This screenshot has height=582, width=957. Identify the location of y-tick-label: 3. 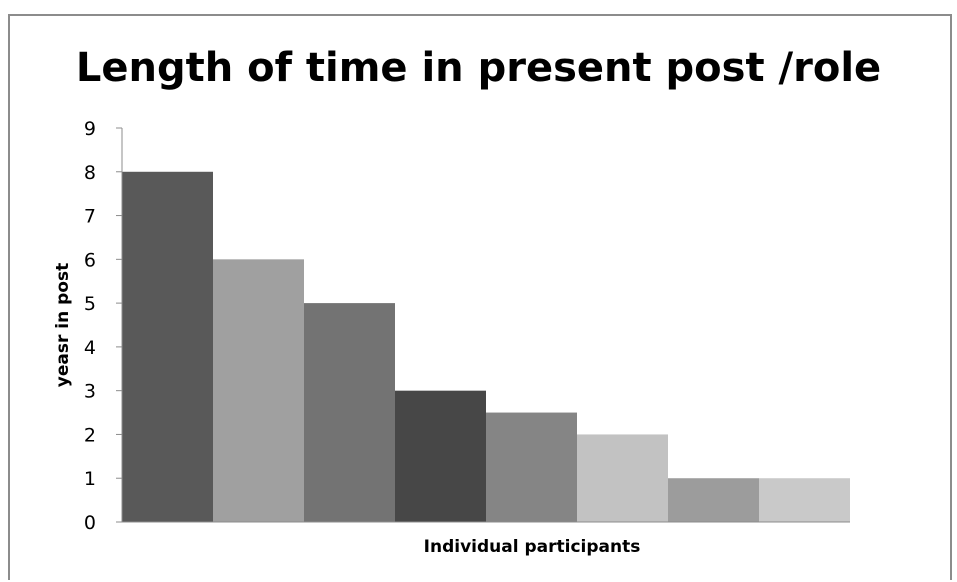
(90, 392).